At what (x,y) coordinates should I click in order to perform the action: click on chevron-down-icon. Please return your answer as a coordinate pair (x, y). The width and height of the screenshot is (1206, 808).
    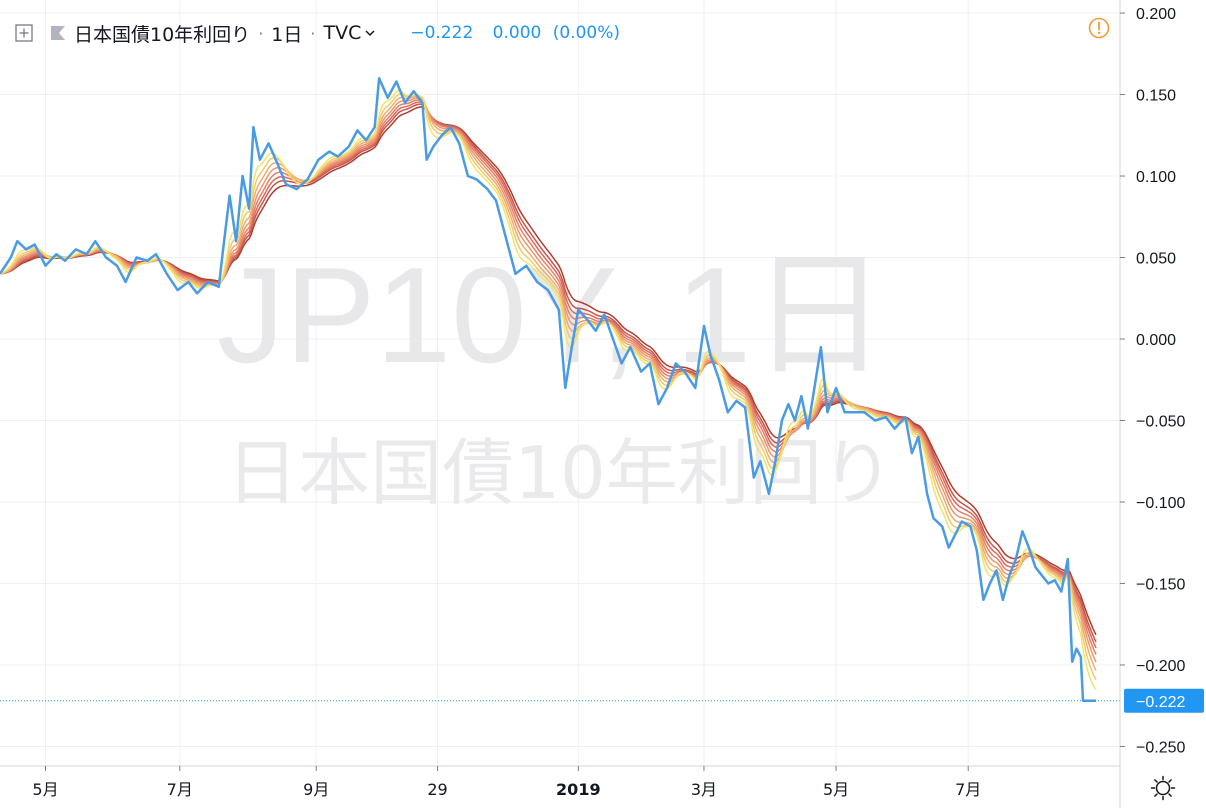
    Looking at the image, I should click on (370, 33).